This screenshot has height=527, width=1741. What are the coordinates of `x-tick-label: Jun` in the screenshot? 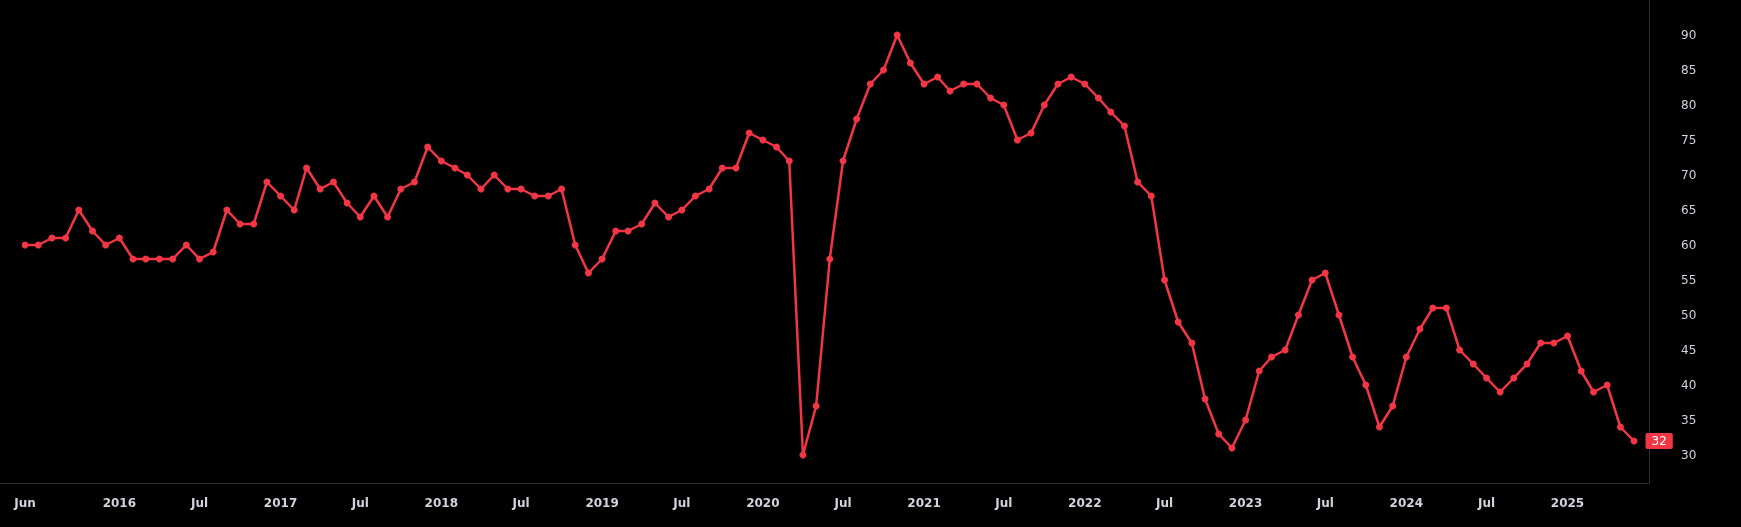 It's located at (24, 503).